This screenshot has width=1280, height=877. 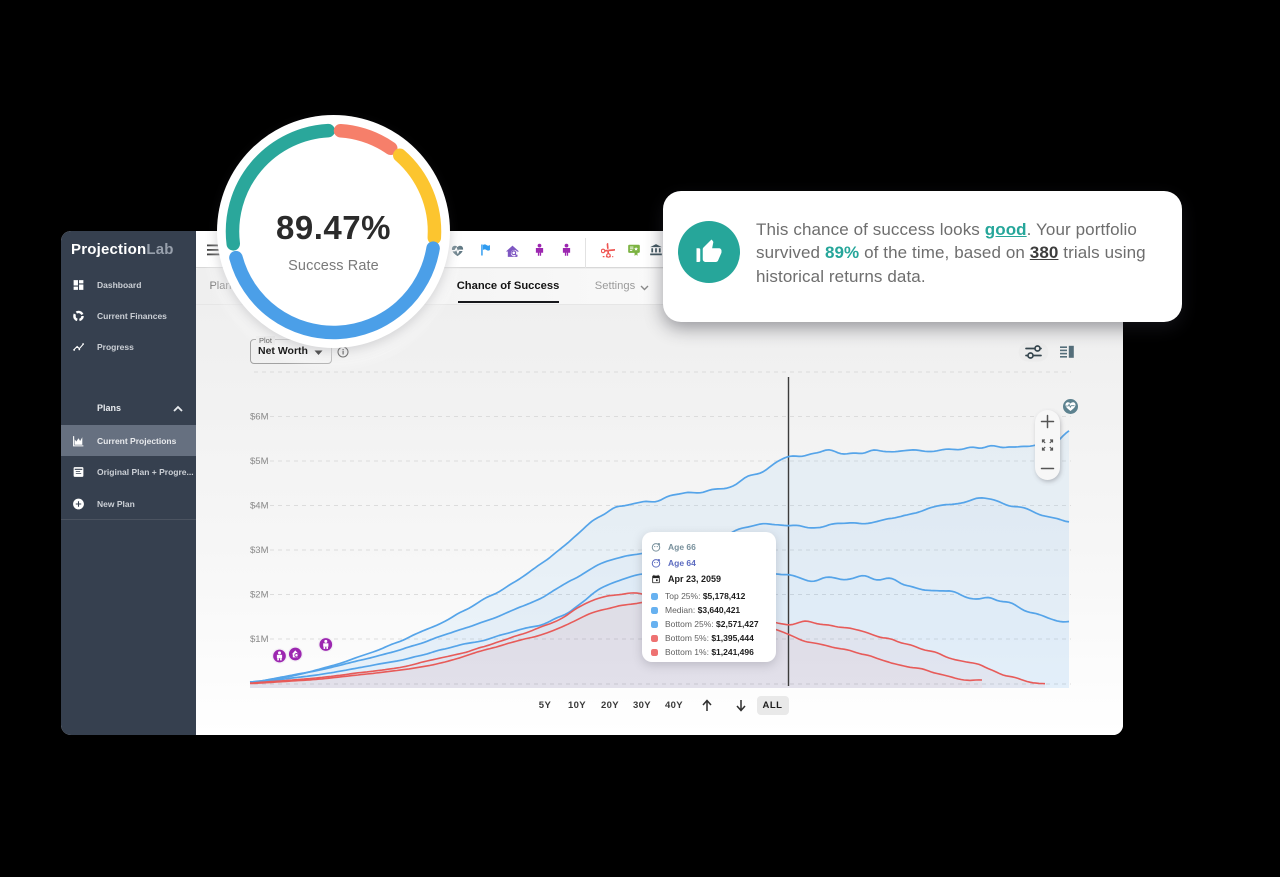 I want to click on svg-text: $5M, so click(x=259, y=461).